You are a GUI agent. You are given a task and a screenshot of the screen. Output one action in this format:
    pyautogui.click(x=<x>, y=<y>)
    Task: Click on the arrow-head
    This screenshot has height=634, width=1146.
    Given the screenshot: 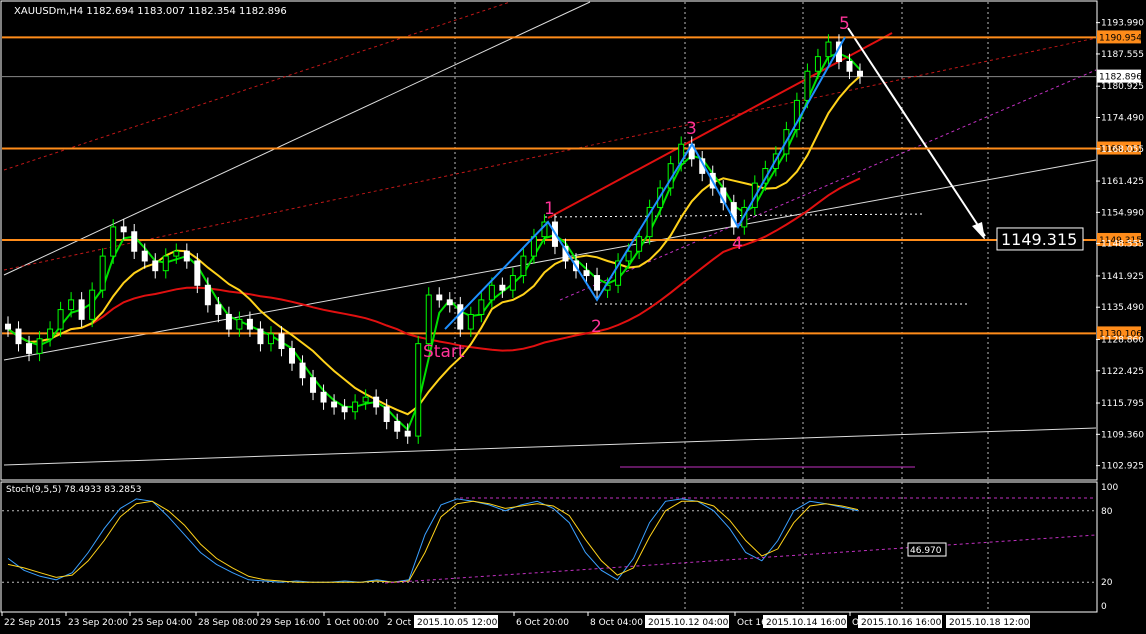 What is the action you would take?
    pyautogui.click(x=978, y=231)
    